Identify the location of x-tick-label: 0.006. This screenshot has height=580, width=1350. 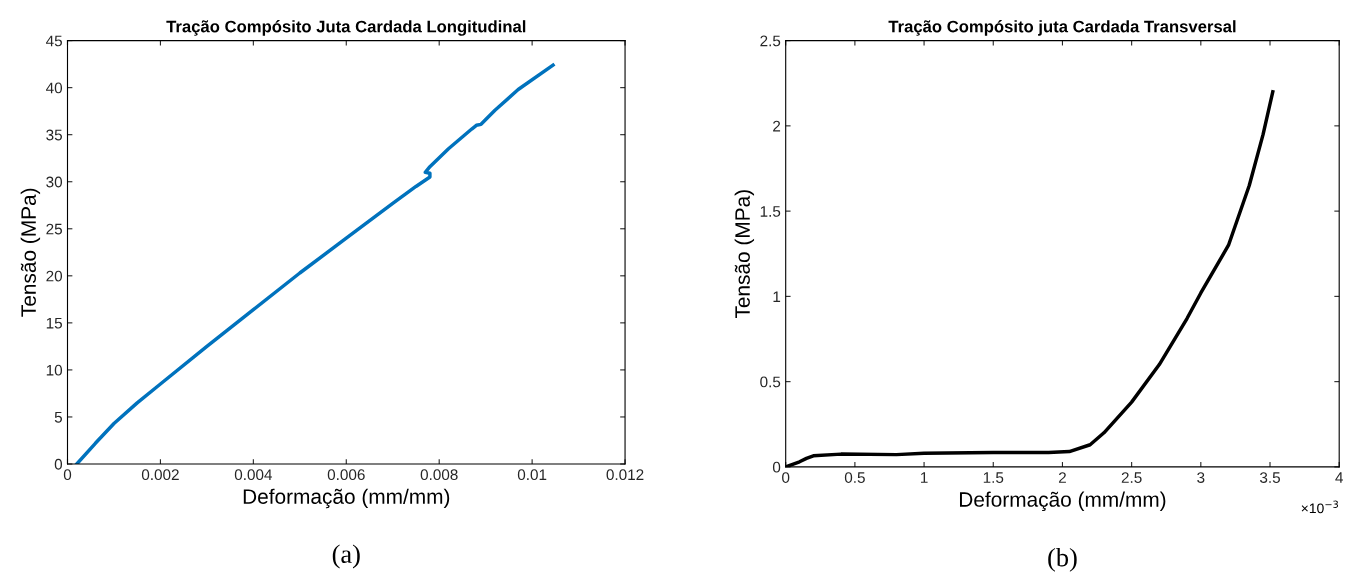
(346, 475).